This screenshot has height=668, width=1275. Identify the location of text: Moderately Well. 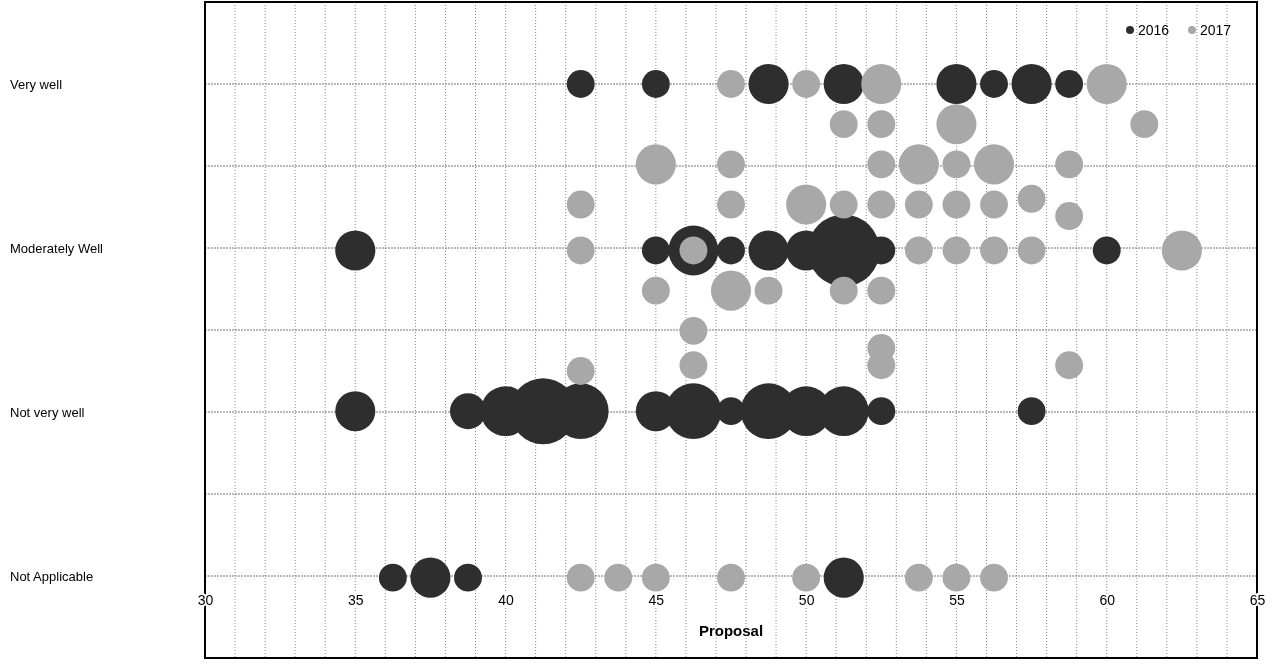
(57, 248).